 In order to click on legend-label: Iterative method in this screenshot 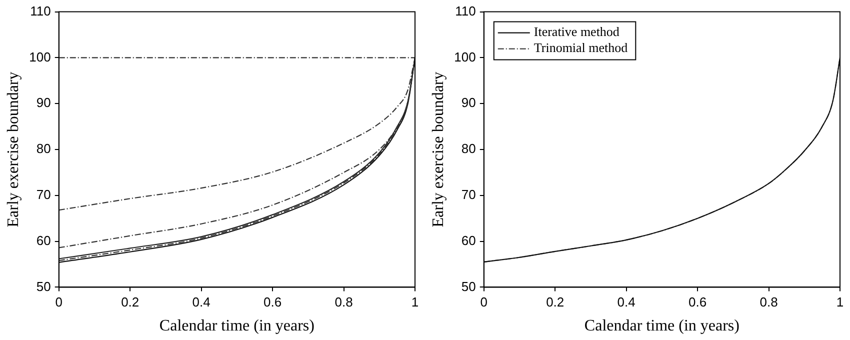, I will do `click(577, 32)`.